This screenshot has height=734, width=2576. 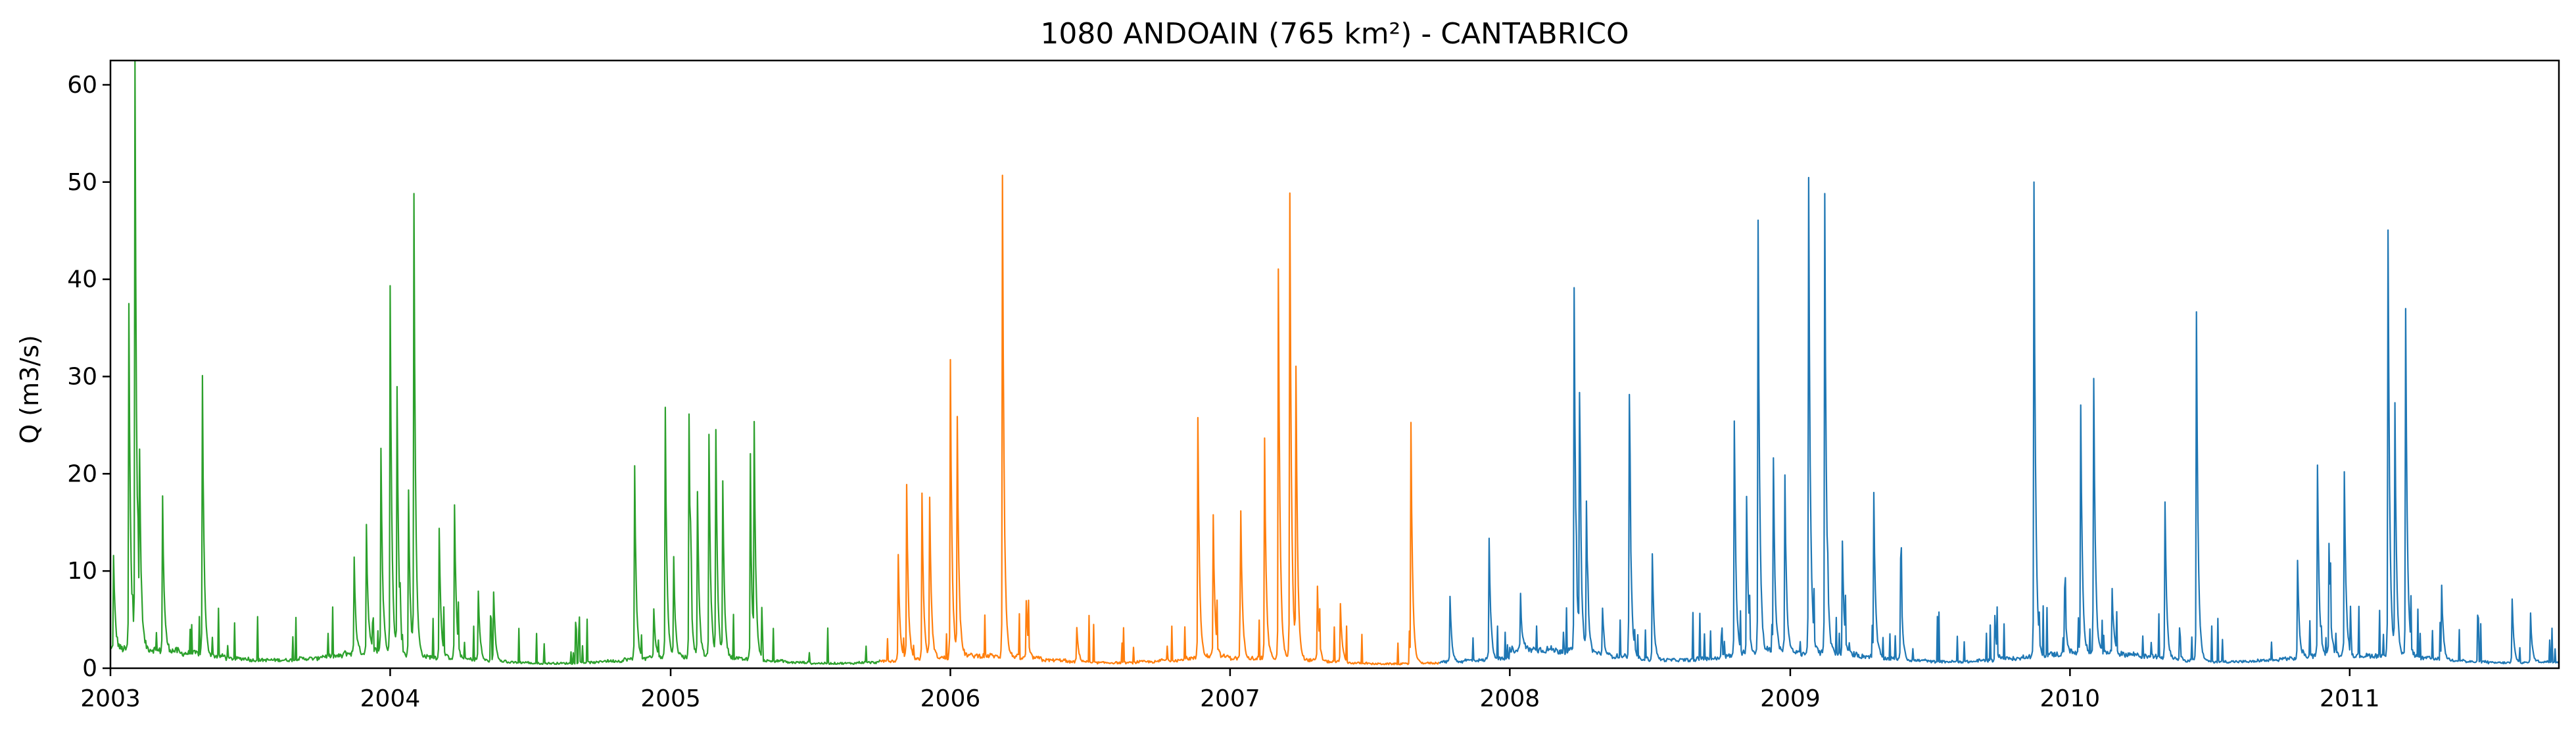 I want to click on y-tick-label-50: 50, so click(x=82, y=183).